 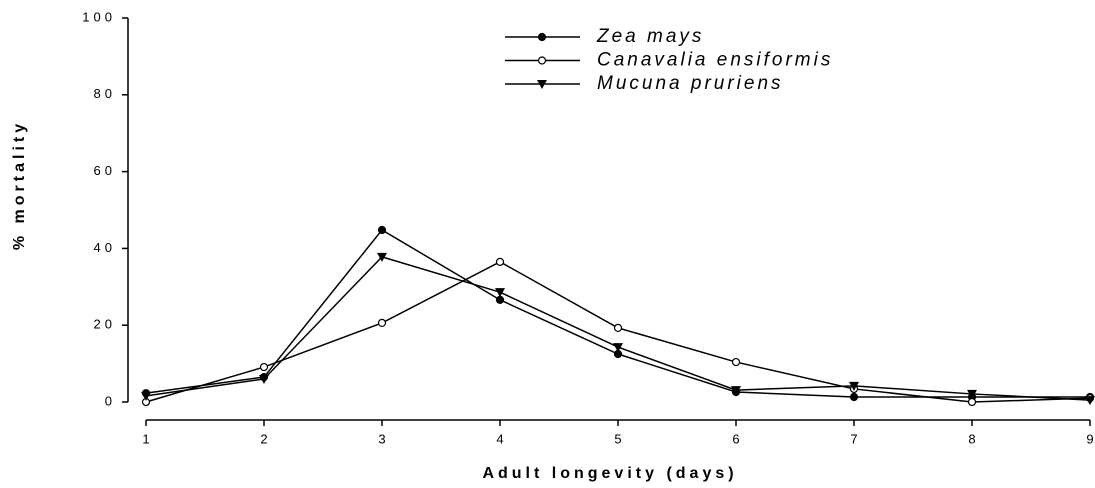 I want to click on x-tick-label: 8, so click(x=971, y=438).